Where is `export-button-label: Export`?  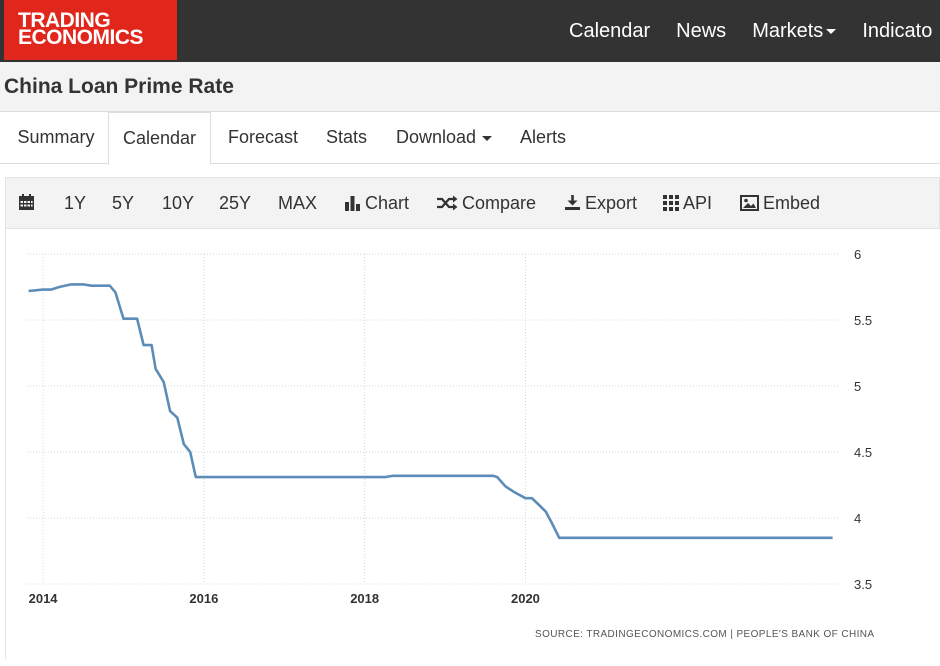 export-button-label: Export is located at coordinates (611, 203).